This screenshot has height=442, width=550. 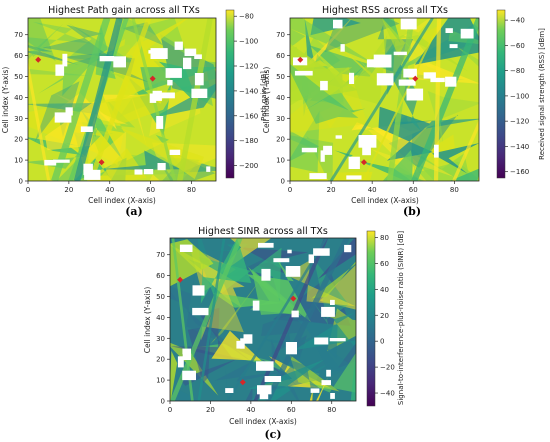 What do you see at coordinates (160, 318) in the screenshot?
I see `y-tick-label: 40` at bounding box center [160, 318].